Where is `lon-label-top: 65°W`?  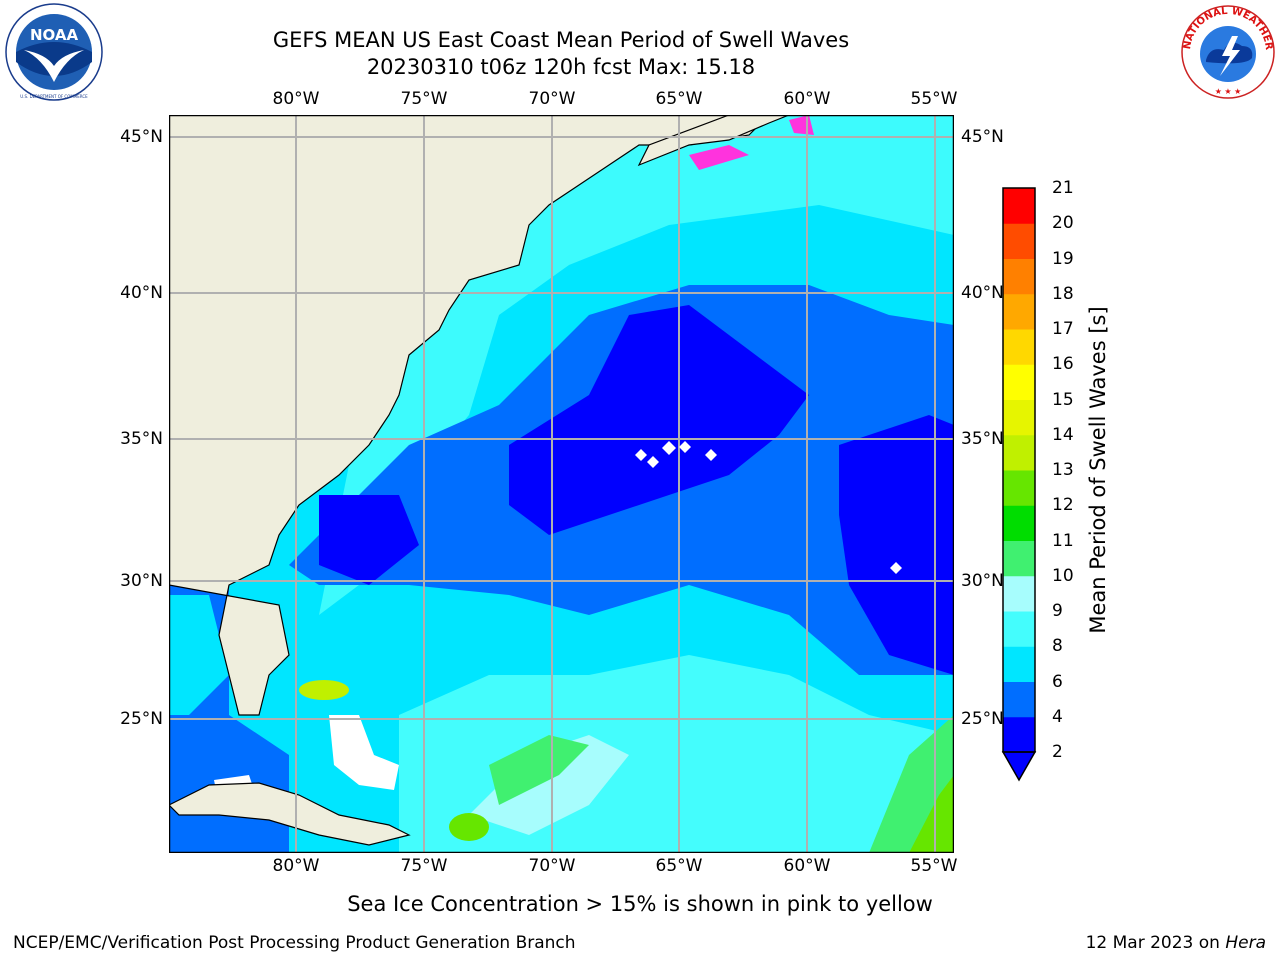
lon-label-top: 65°W is located at coordinates (679, 99).